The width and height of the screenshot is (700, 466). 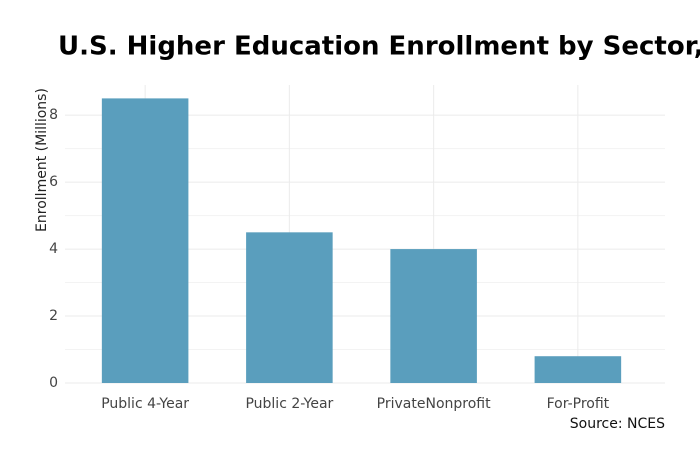 I want to click on y-axis-label: Enrollment (Millions), so click(x=42, y=160).